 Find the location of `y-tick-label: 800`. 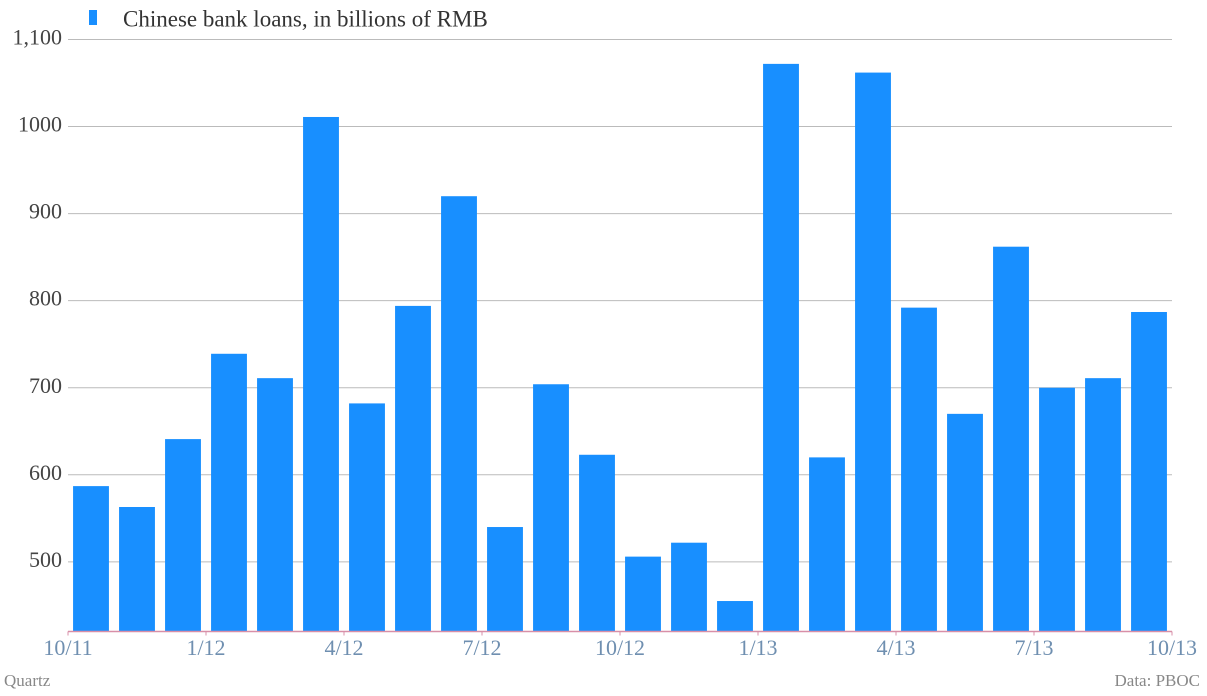

y-tick-label: 800 is located at coordinates (45, 298).